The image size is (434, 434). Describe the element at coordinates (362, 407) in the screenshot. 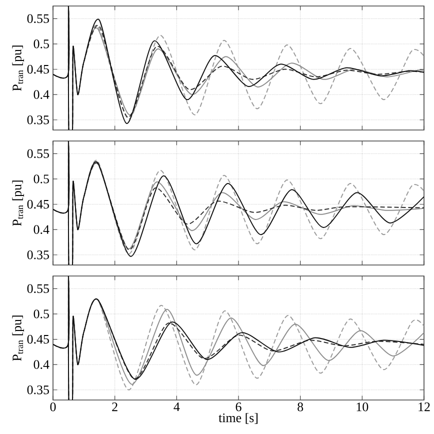

I see `x-tick-label: 10` at that location.